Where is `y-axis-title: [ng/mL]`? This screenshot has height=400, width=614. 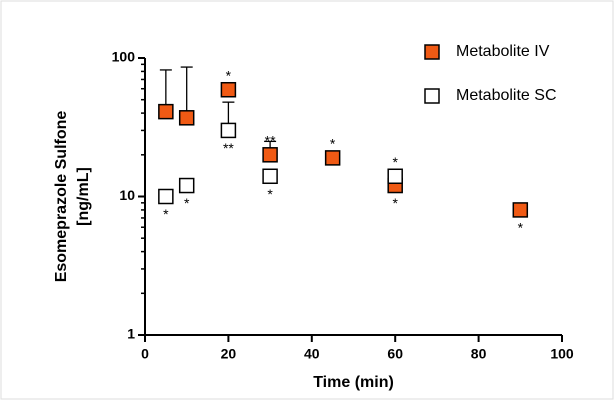 y-axis-title: [ng/mL] is located at coordinates (83, 196).